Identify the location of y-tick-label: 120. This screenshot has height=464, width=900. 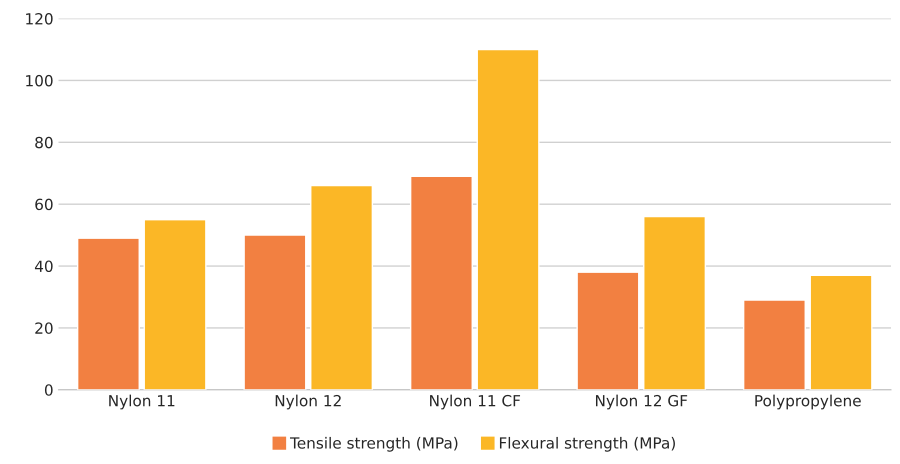
(39, 19).